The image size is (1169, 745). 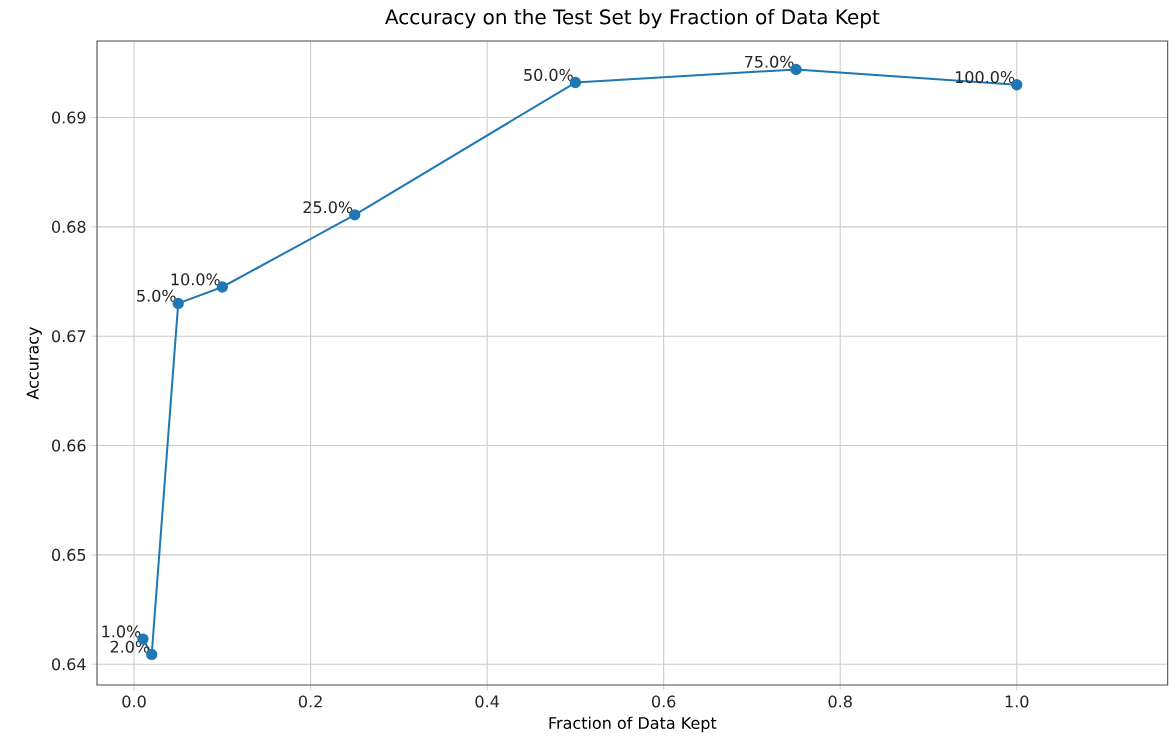 I want to click on y-tick-label: 0.68, so click(x=69, y=226).